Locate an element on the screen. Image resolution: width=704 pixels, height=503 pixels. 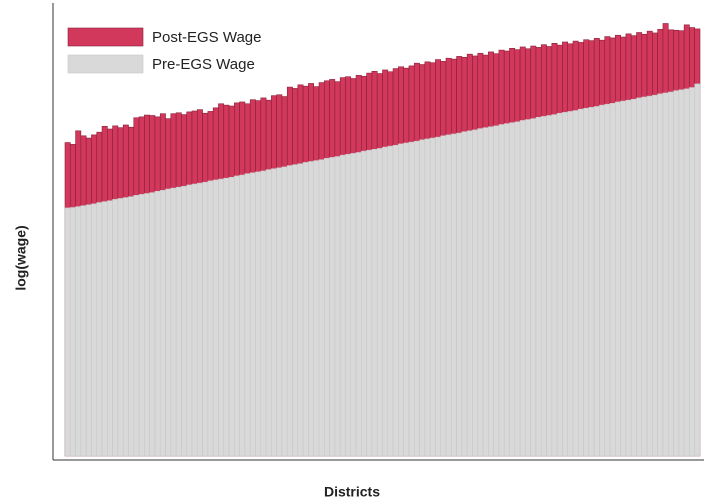
legend-swatch is located at coordinates (105, 37).